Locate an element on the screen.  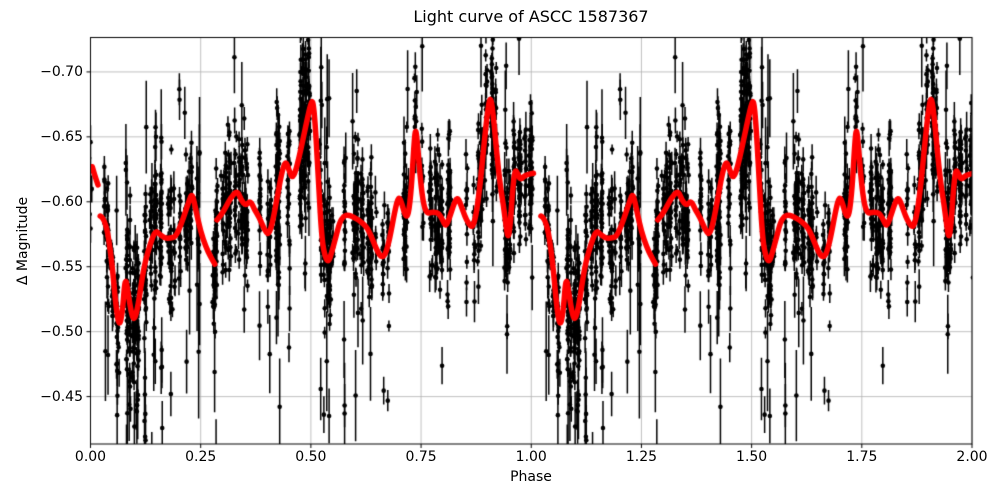
x-tick-label: 0.00 is located at coordinates (90, 457).